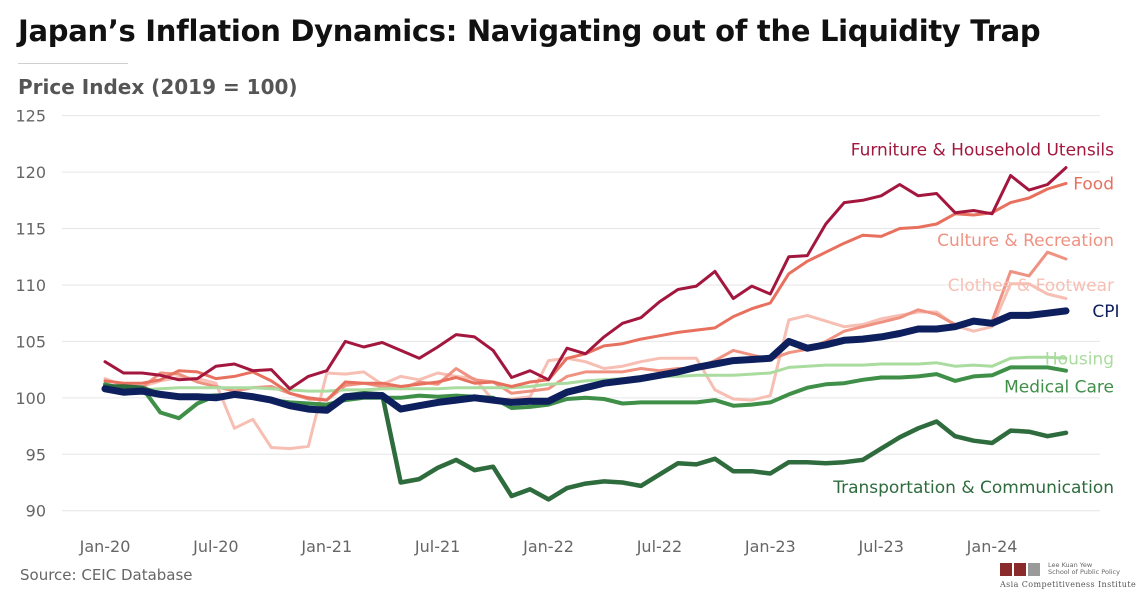 This screenshot has height=600, width=1140. Describe the element at coordinates (30, 116) in the screenshot. I see `y-tick-125: 125` at that location.